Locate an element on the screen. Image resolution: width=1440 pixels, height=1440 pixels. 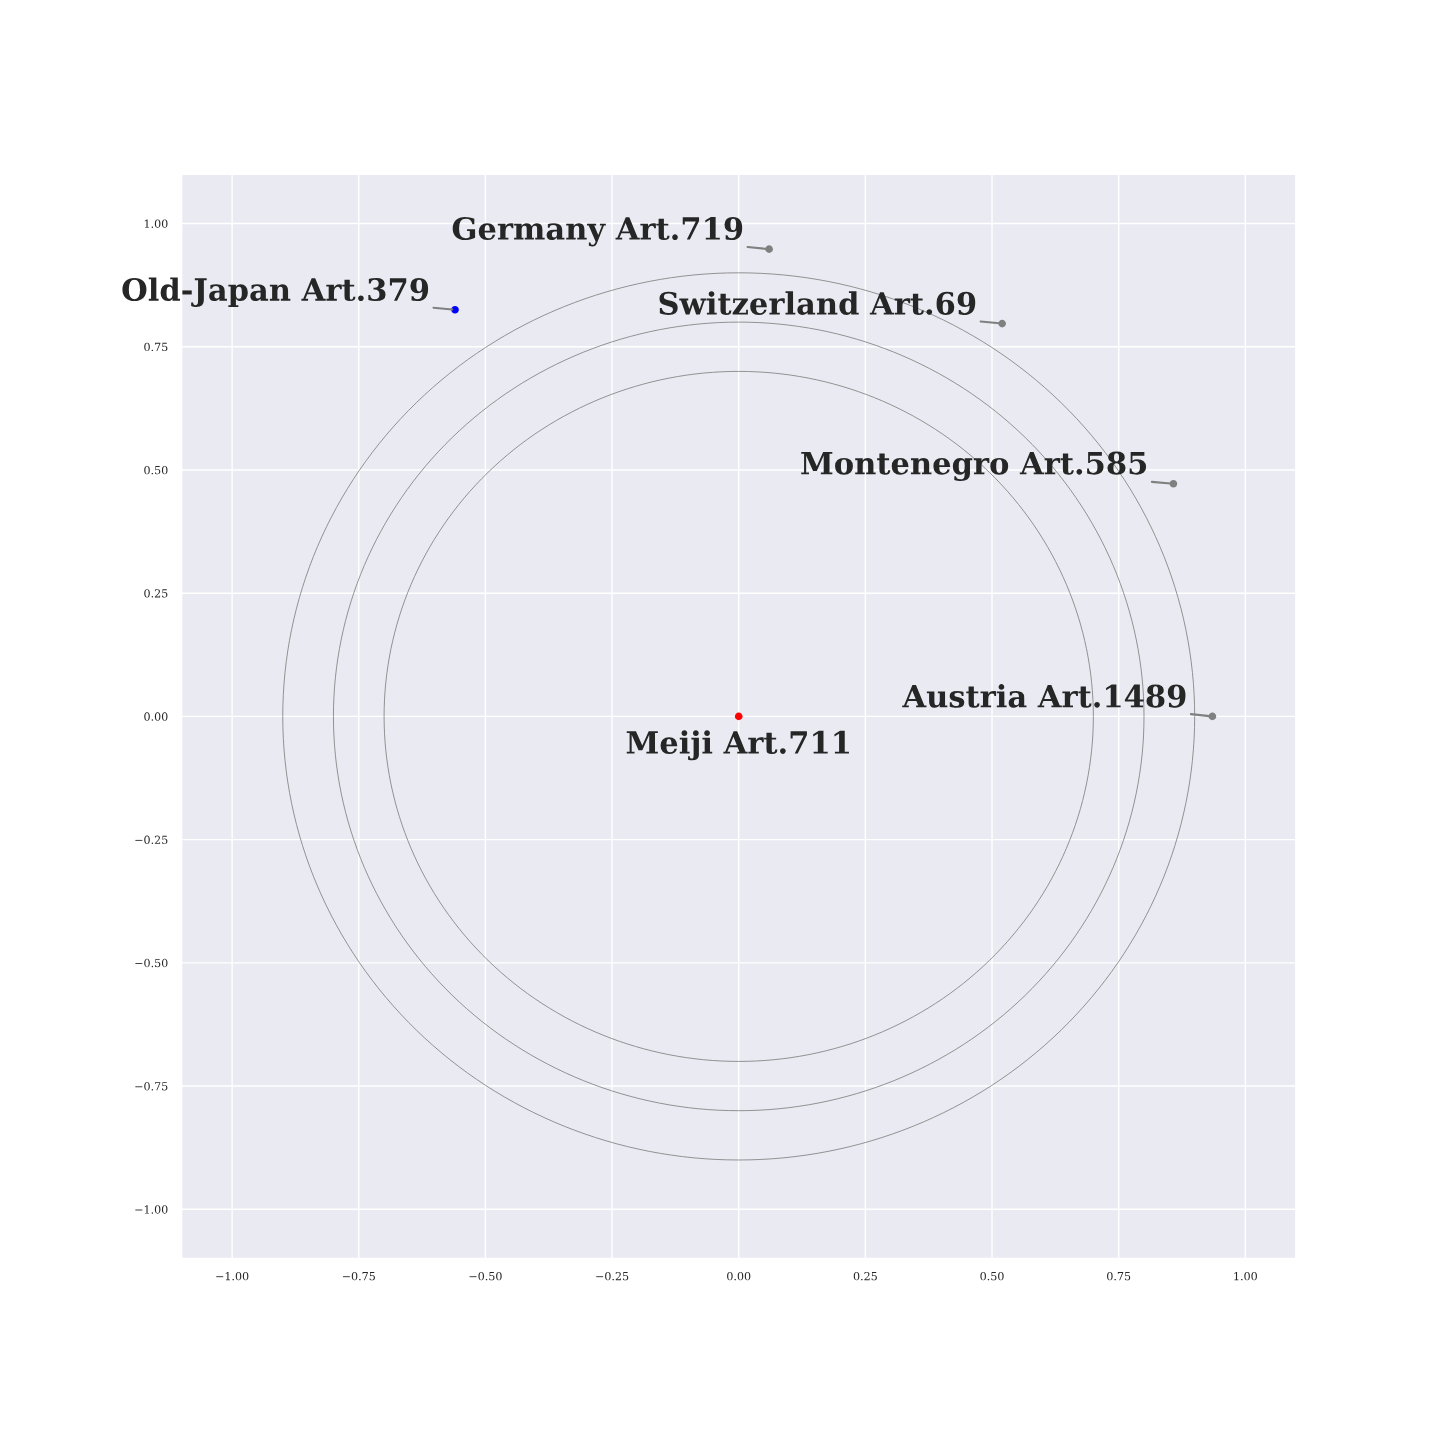
y-tick-label: 0.75 is located at coordinates (156, 347).